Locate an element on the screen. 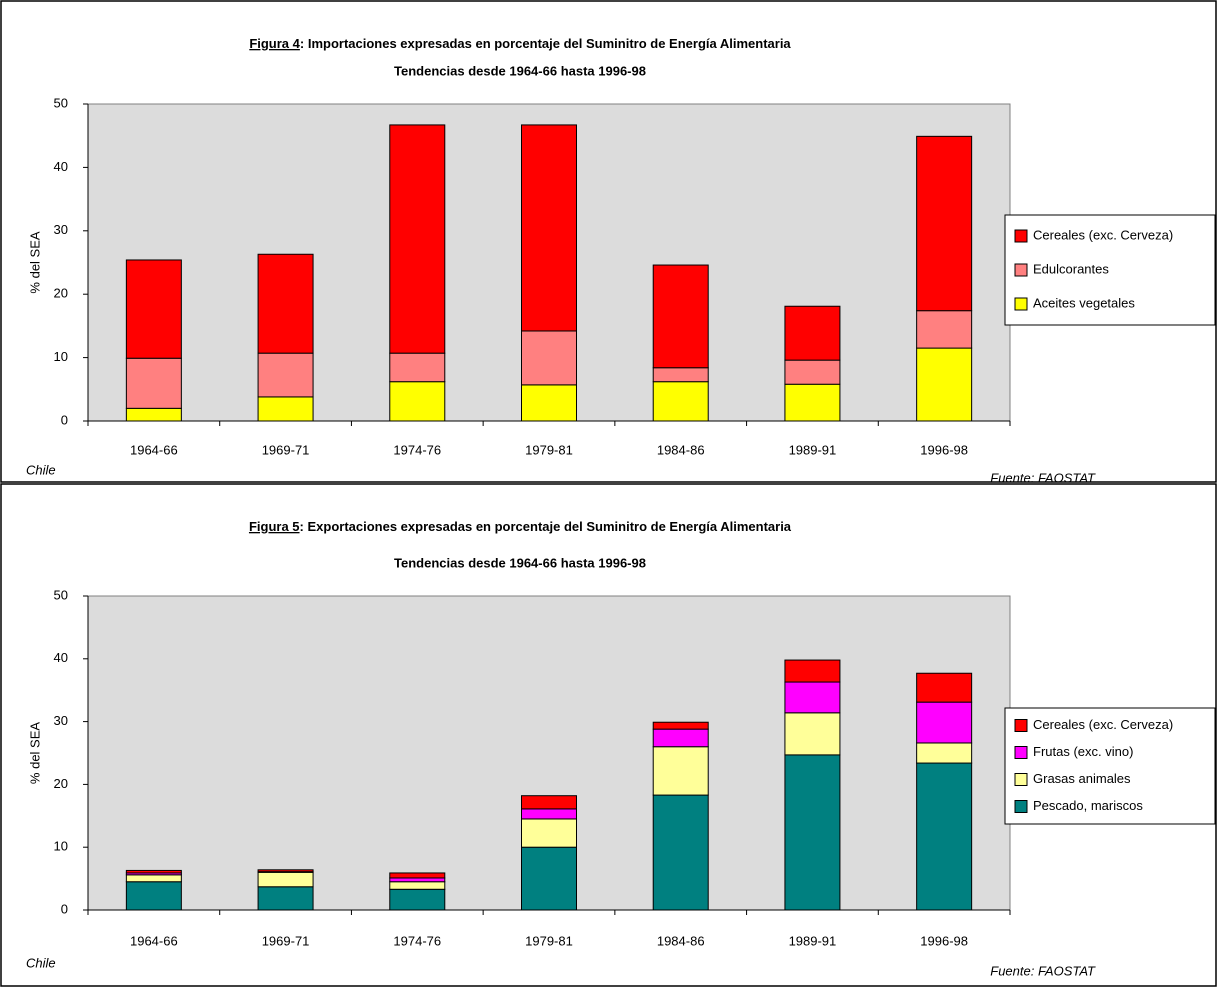 The height and width of the screenshot is (987, 1217). title-prefix: Figura 4 is located at coordinates (274, 43).